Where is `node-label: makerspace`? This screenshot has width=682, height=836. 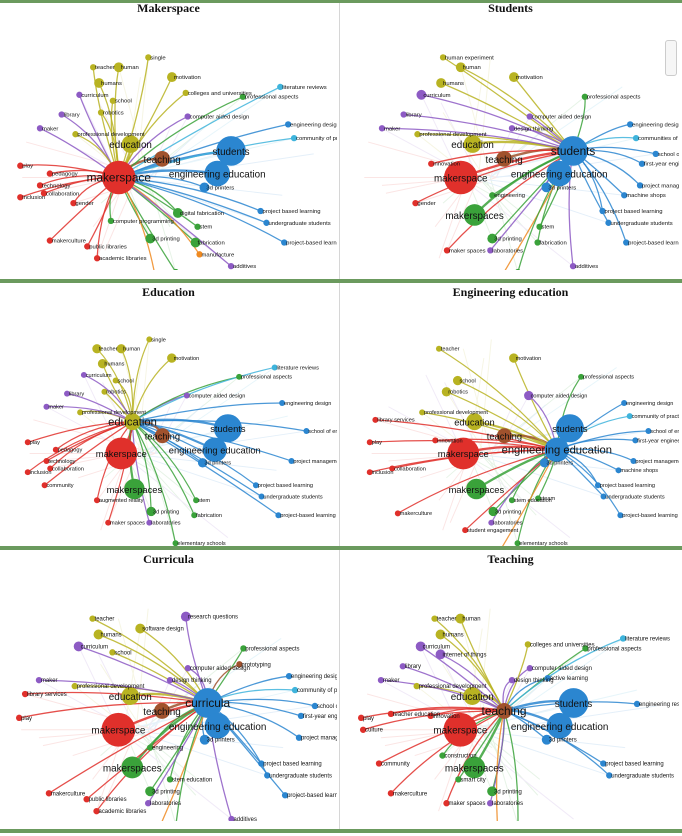 node-label: makerspace is located at coordinates (119, 177).